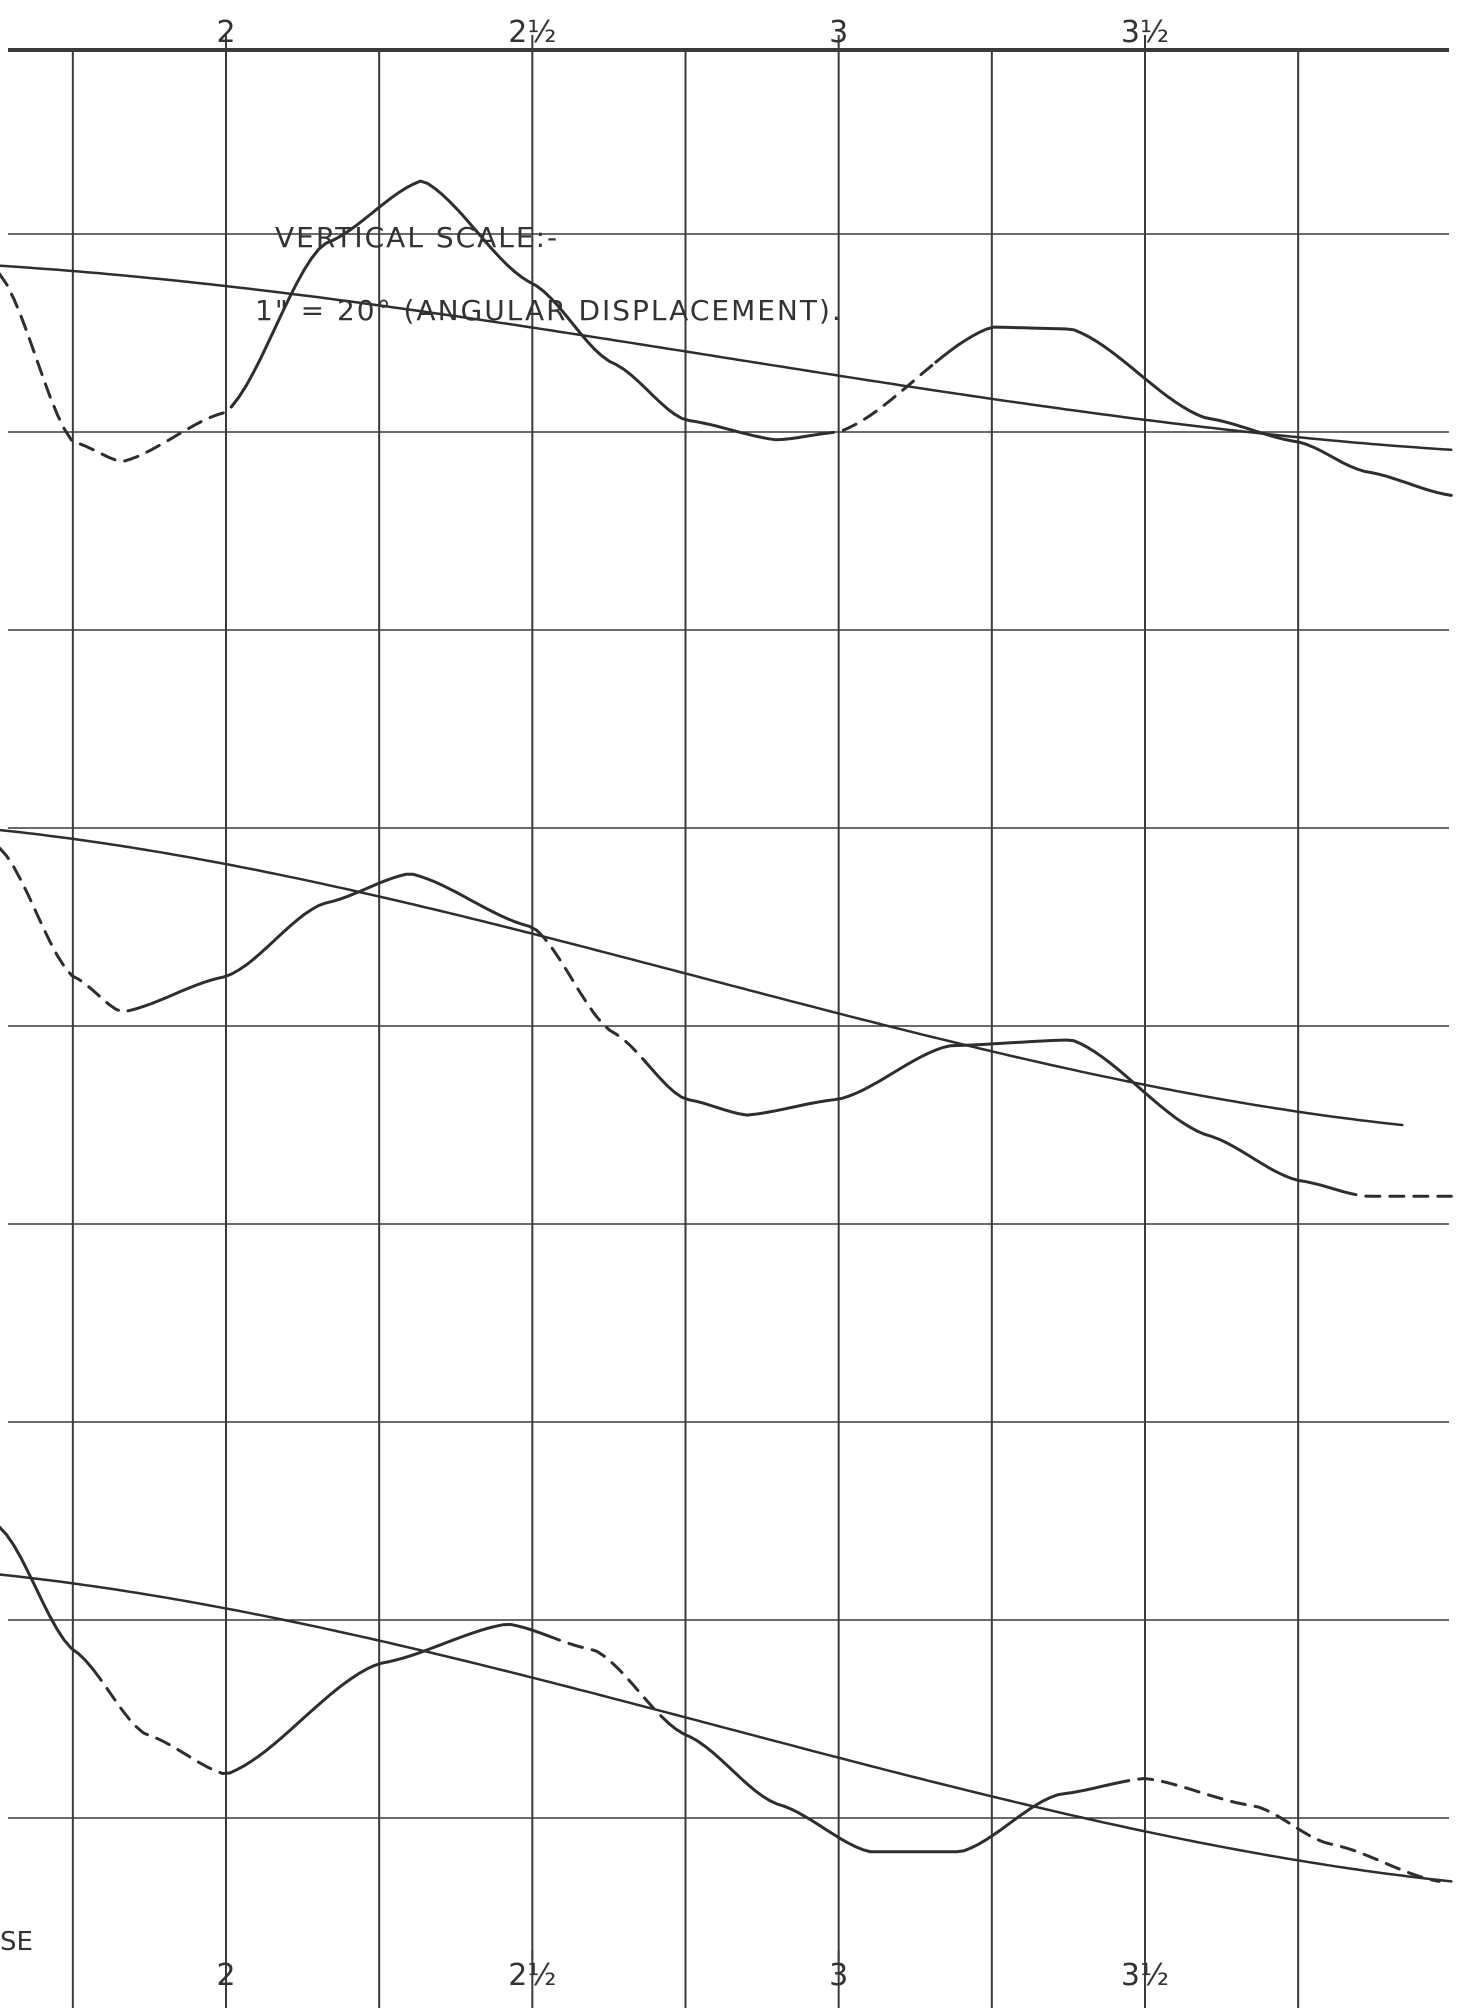 This screenshot has height=2008, width=1457. What do you see at coordinates (225, 32) in the screenshot?
I see `x-tick-label-top: 2` at bounding box center [225, 32].